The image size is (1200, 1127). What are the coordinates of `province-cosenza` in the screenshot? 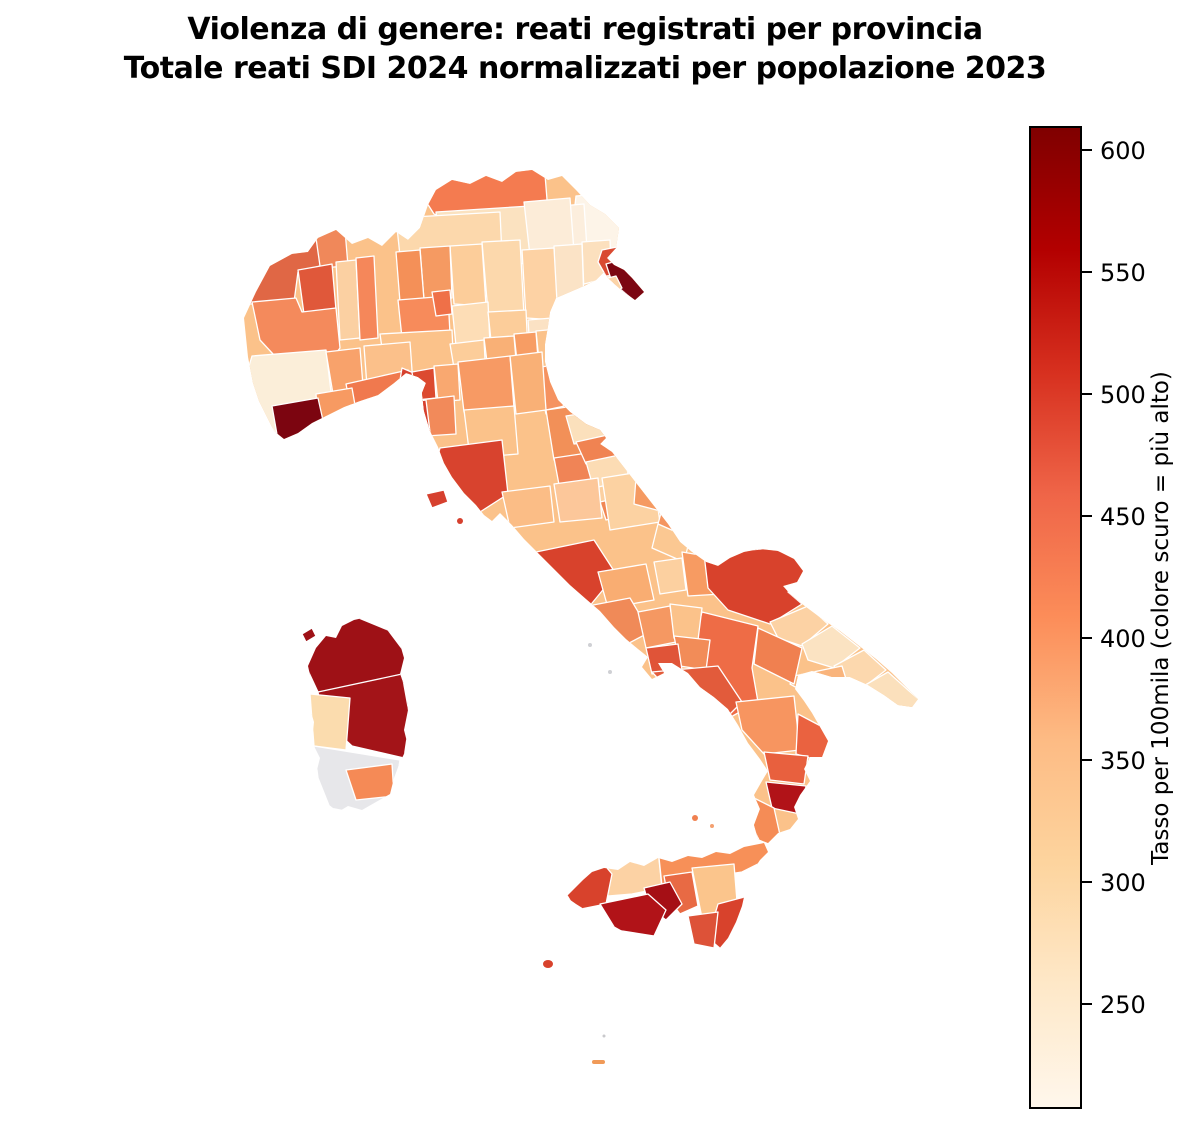 It's located at (768, 725).